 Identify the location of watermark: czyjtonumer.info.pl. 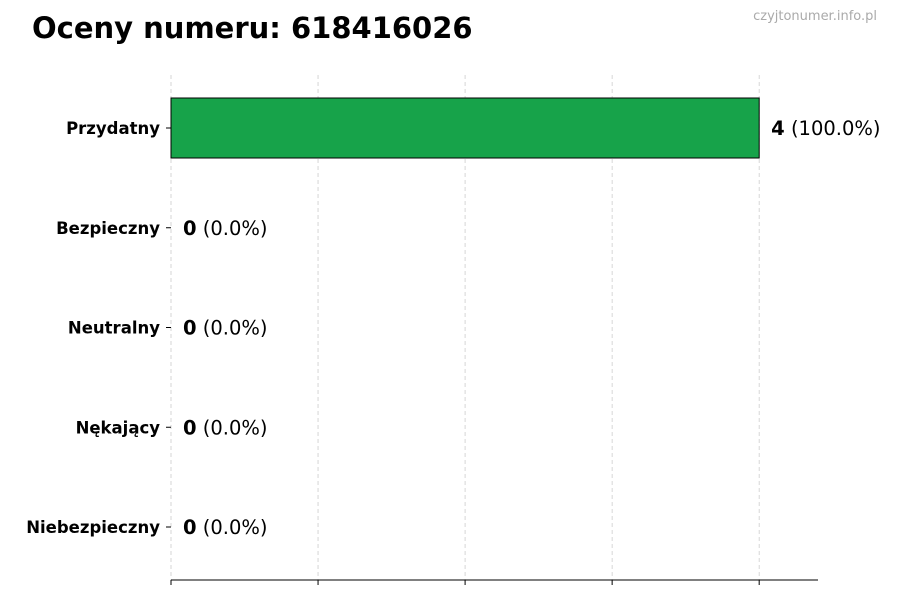
(815, 16).